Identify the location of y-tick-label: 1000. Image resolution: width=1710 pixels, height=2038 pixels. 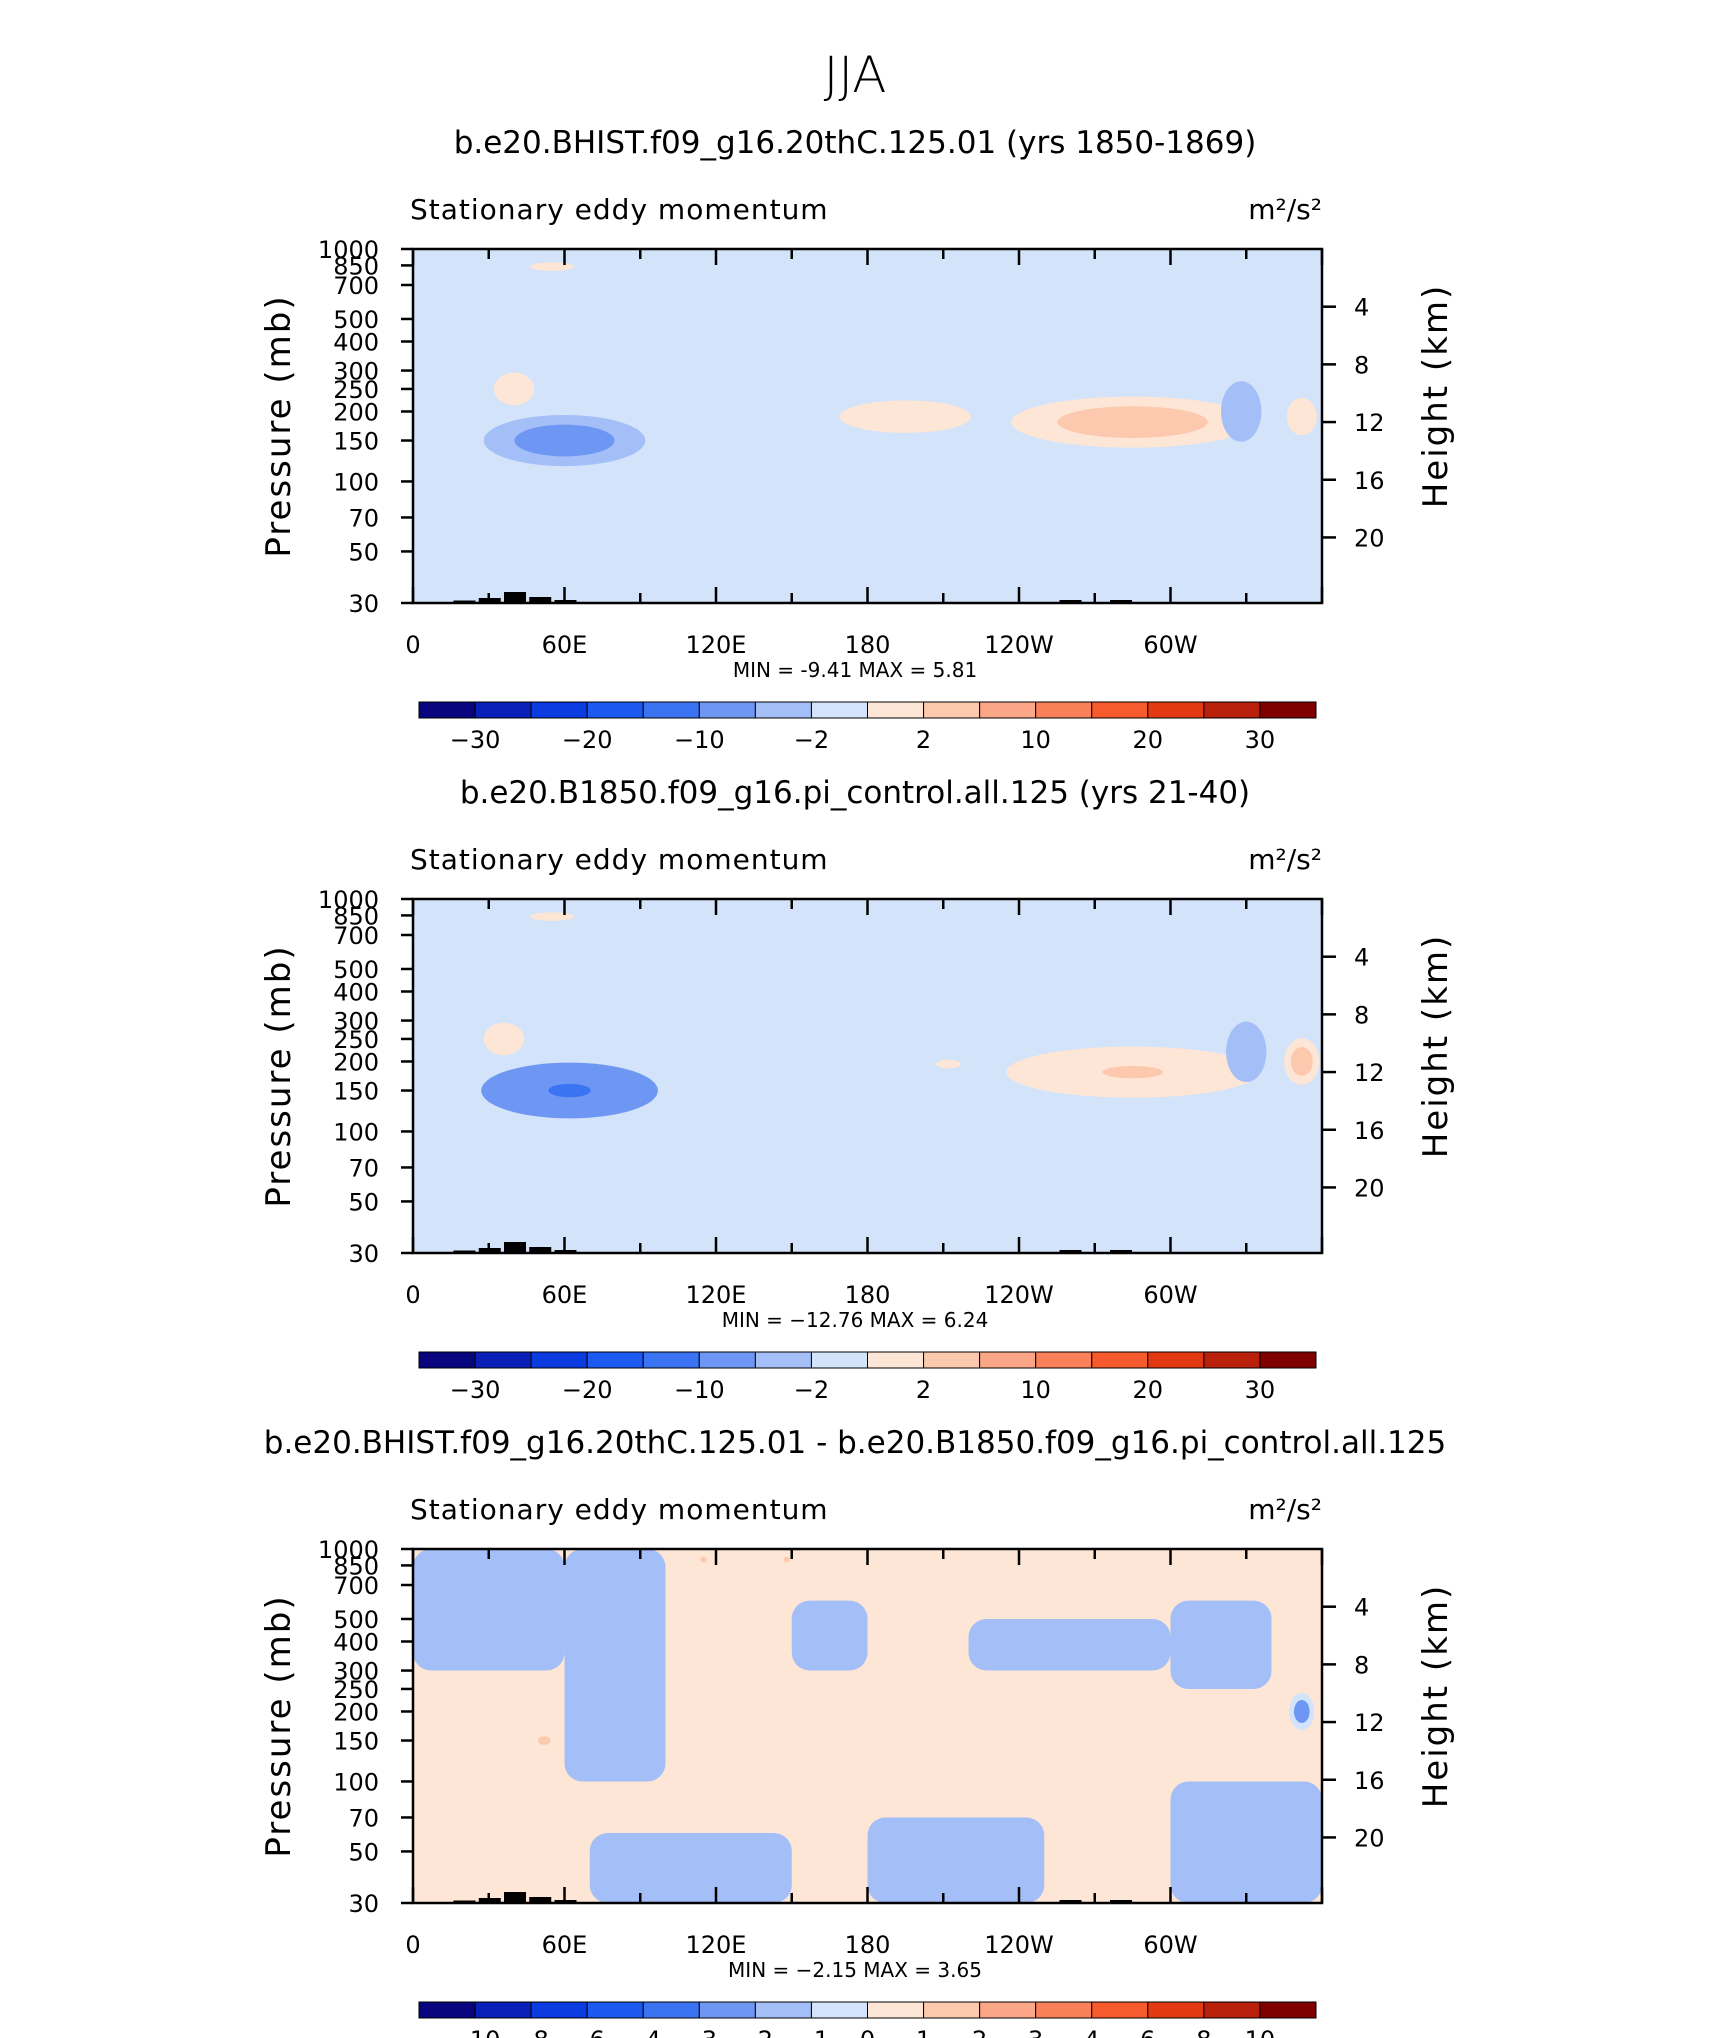
(348, 1550).